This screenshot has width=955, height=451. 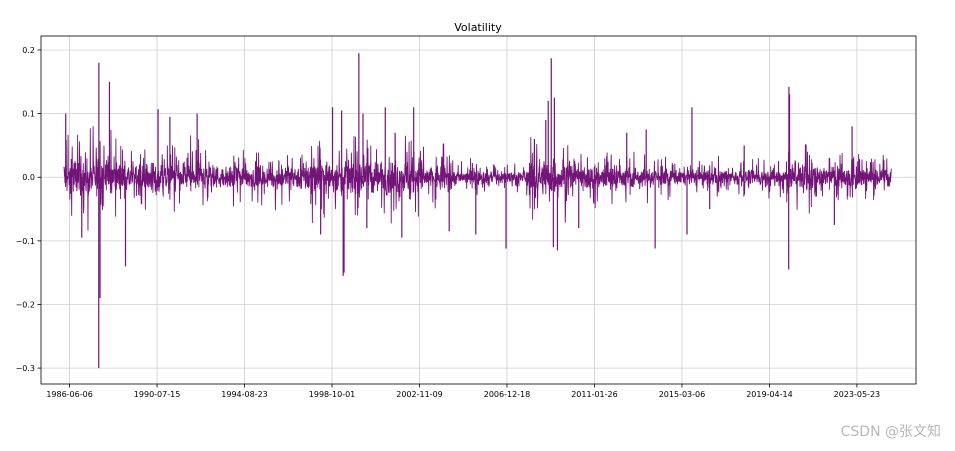 What do you see at coordinates (28, 114) in the screenshot?
I see `y-tick-label: 0.1` at bounding box center [28, 114].